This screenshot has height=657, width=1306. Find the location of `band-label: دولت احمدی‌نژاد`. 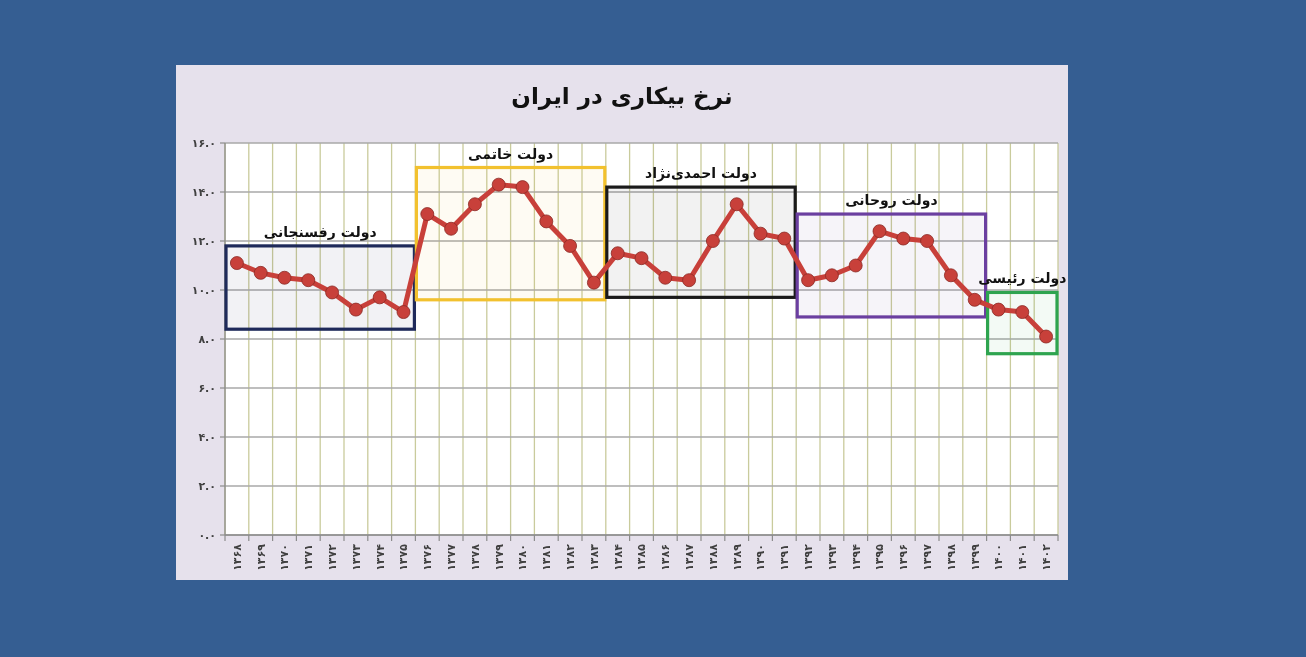

band-label: دولت احمدی‌نژاد is located at coordinates (701, 174).